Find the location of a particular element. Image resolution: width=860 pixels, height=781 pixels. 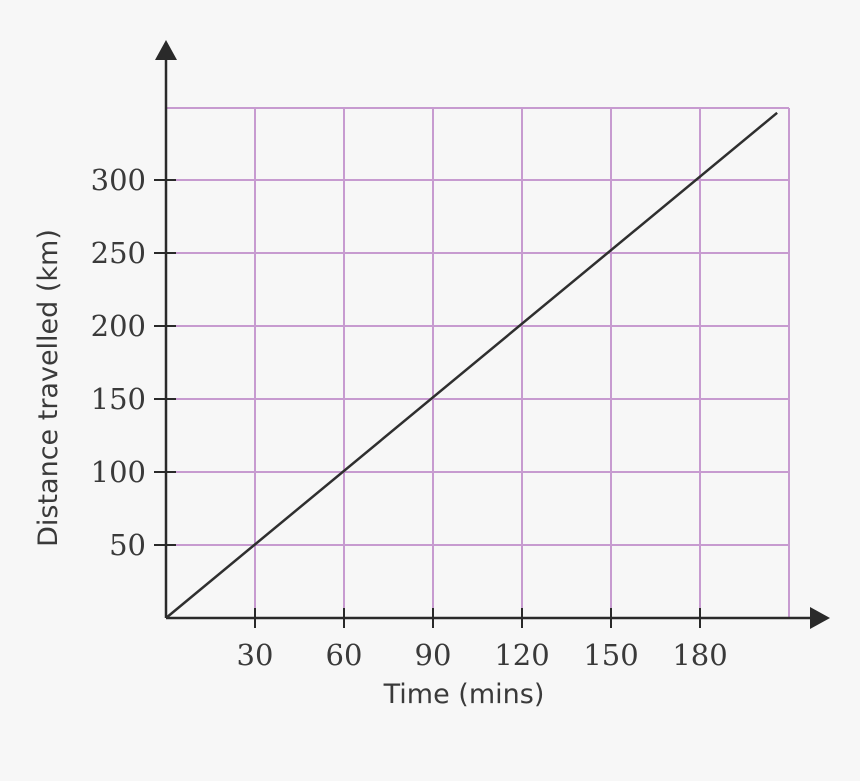

x-tick-label: 90 is located at coordinates (433, 655).